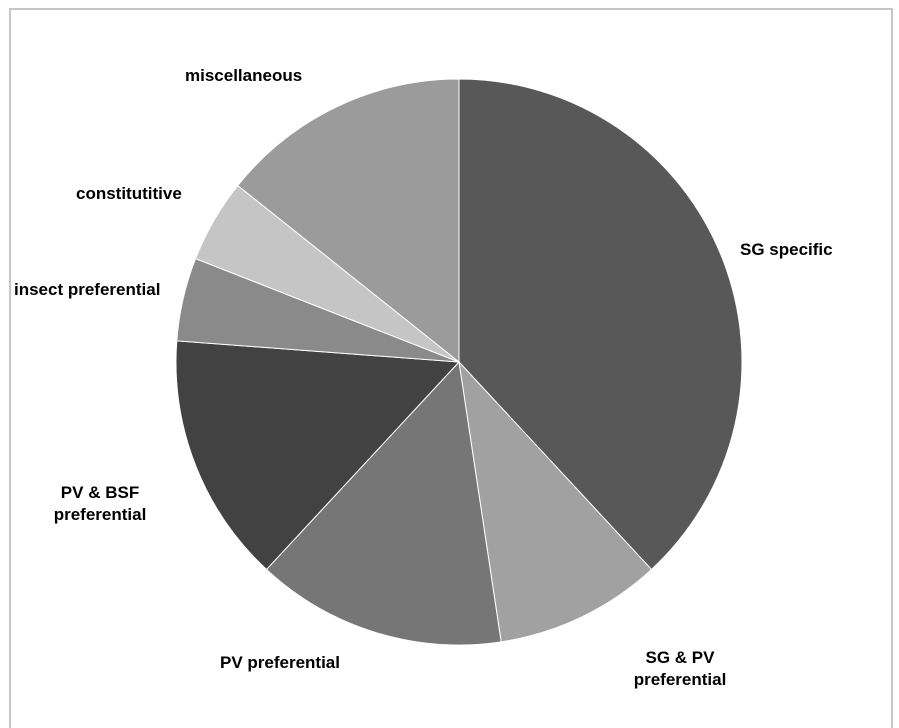 The width and height of the screenshot is (899, 728). I want to click on slice-label-line: PV preferential, so click(280, 662).